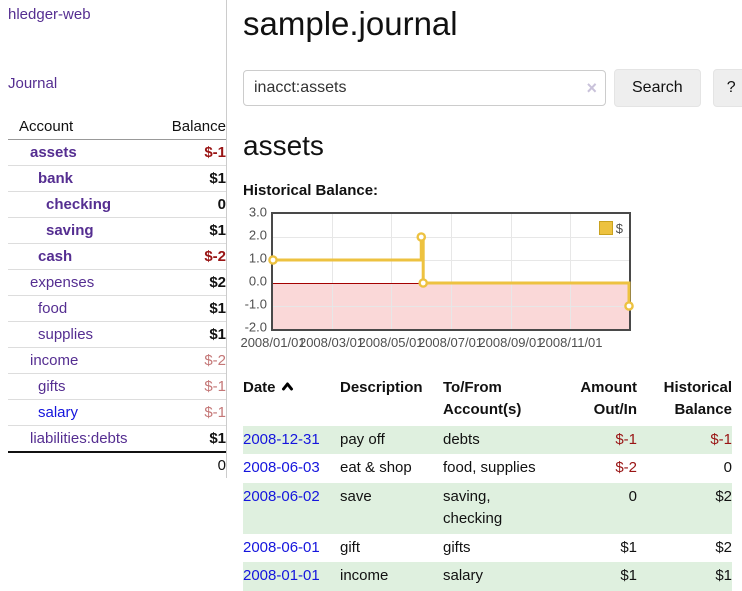  What do you see at coordinates (473, 507) in the screenshot?
I see `transaction-accounts: saving, checking` at bounding box center [473, 507].